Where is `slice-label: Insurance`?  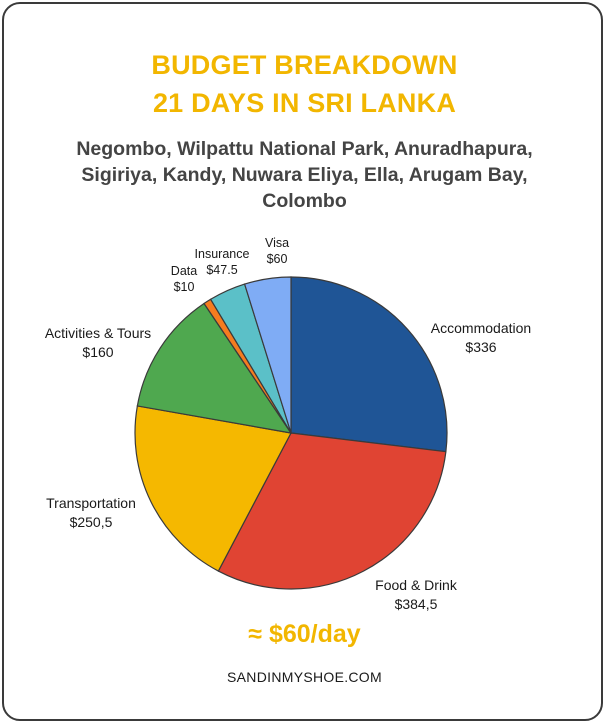
slice-label: Insurance is located at coordinates (222, 254).